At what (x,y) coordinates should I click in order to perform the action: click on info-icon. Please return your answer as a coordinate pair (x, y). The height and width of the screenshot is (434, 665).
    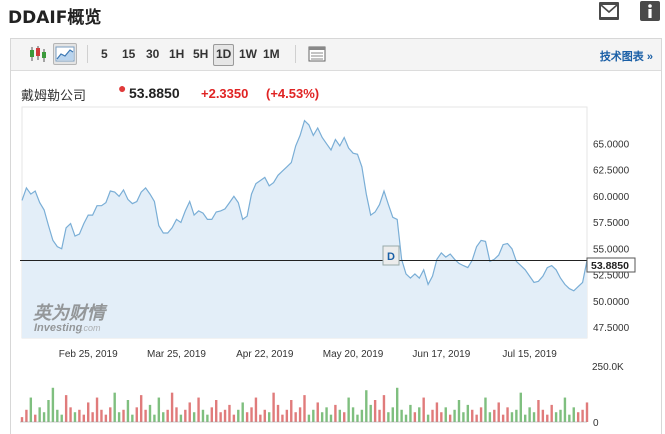
    Looking at the image, I should click on (650, 11).